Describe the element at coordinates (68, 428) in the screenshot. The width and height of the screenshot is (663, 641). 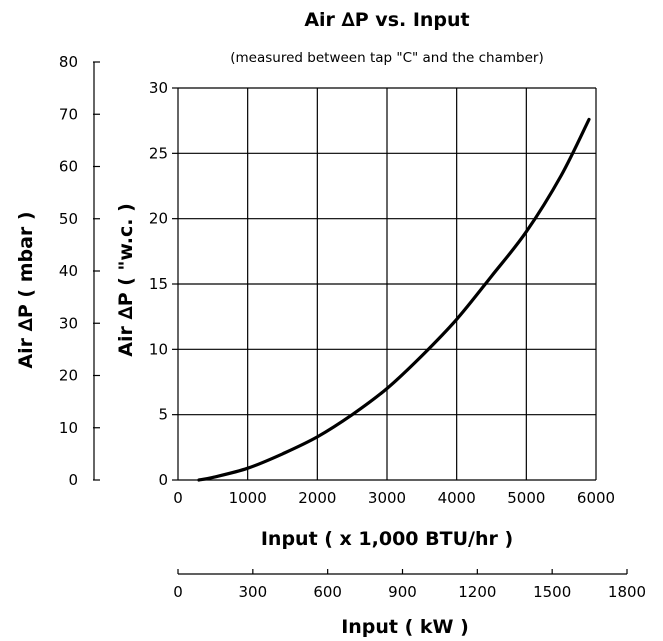
I see `secondary-y-tick-label: 10` at that location.